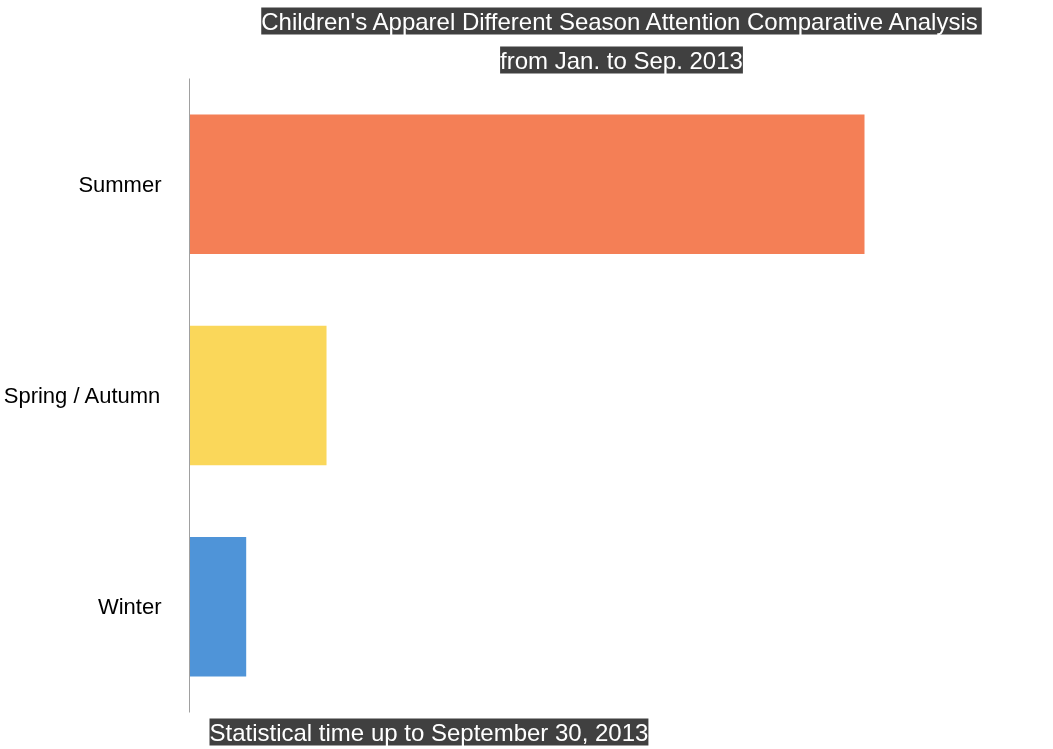  Describe the element at coordinates (82, 395) in the screenshot. I see `y-tick-label: Spring / Autumn` at that location.